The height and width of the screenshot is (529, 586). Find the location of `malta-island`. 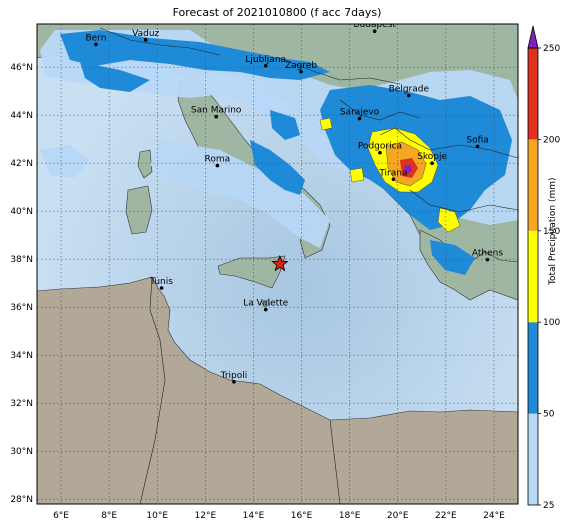

malta-island is located at coordinates (266, 303).